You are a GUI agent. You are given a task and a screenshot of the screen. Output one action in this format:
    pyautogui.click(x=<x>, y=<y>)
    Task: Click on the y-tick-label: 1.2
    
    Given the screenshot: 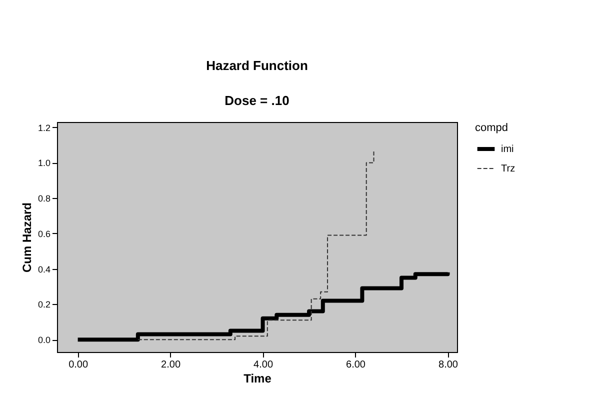 What is the action you would take?
    pyautogui.click(x=44, y=127)
    